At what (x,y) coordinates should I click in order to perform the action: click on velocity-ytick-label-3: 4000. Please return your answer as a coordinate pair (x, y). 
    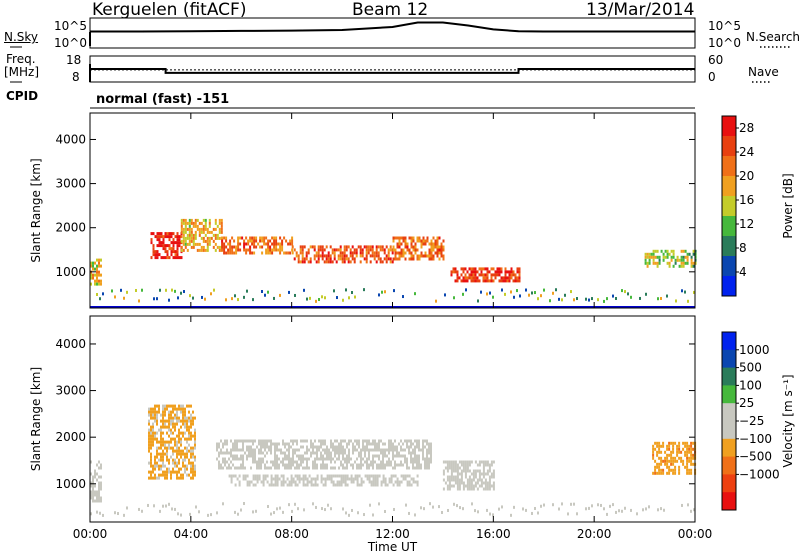
    Looking at the image, I should click on (70, 344).